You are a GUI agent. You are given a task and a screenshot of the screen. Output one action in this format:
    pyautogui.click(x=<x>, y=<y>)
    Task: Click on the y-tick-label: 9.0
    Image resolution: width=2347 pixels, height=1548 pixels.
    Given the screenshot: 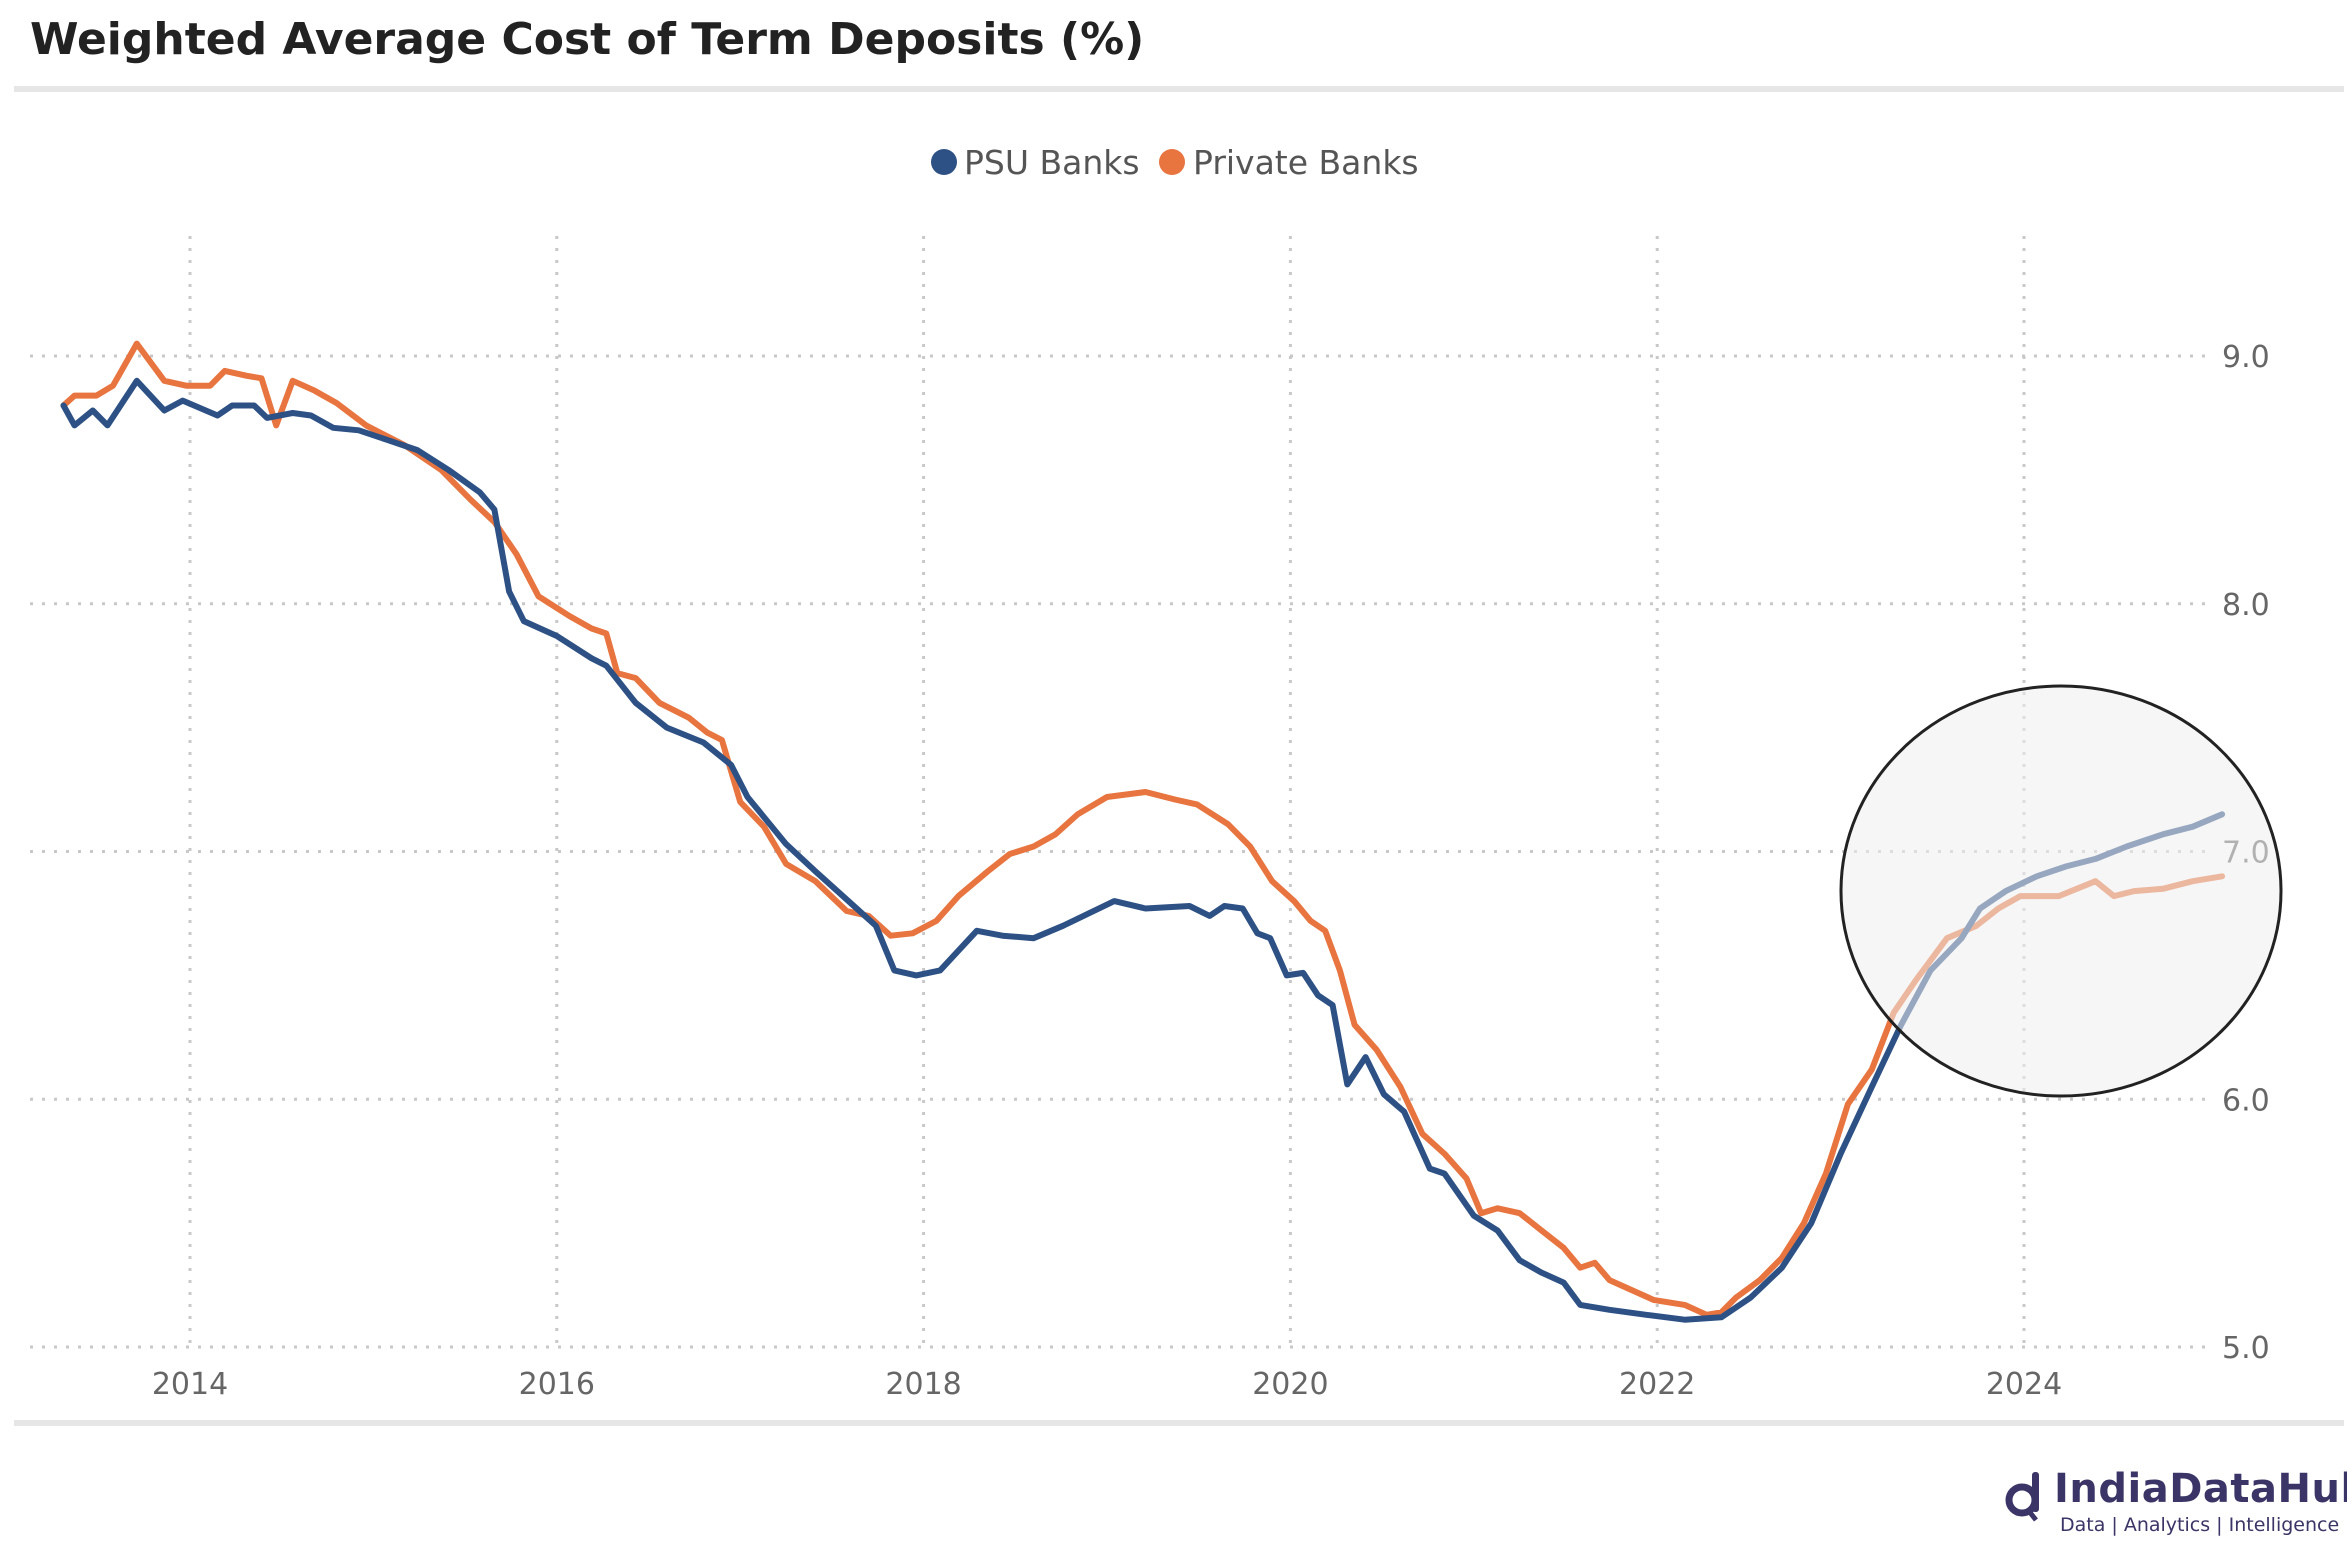 What is the action you would take?
    pyautogui.click(x=2246, y=357)
    